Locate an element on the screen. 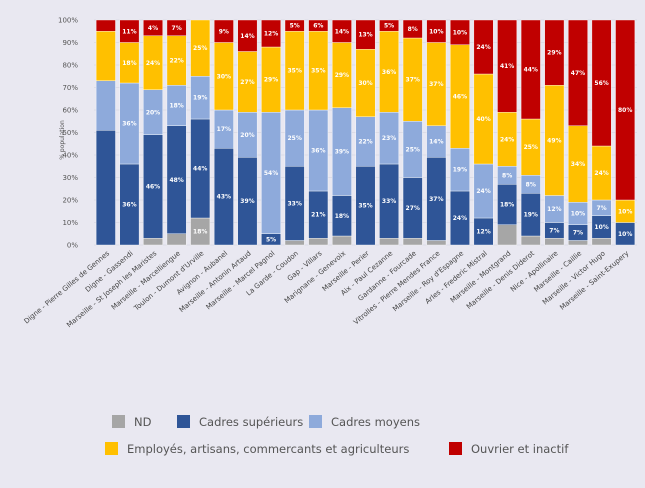  data-label: 17% is located at coordinates (224, 129).